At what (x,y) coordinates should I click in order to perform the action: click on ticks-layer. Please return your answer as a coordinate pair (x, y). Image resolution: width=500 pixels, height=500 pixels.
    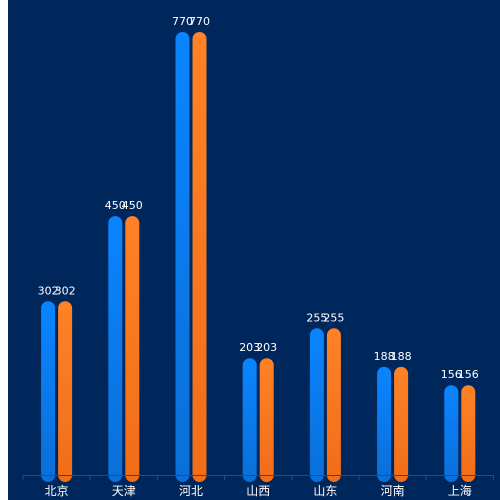
    Looking at the image, I should click on (258, 477).